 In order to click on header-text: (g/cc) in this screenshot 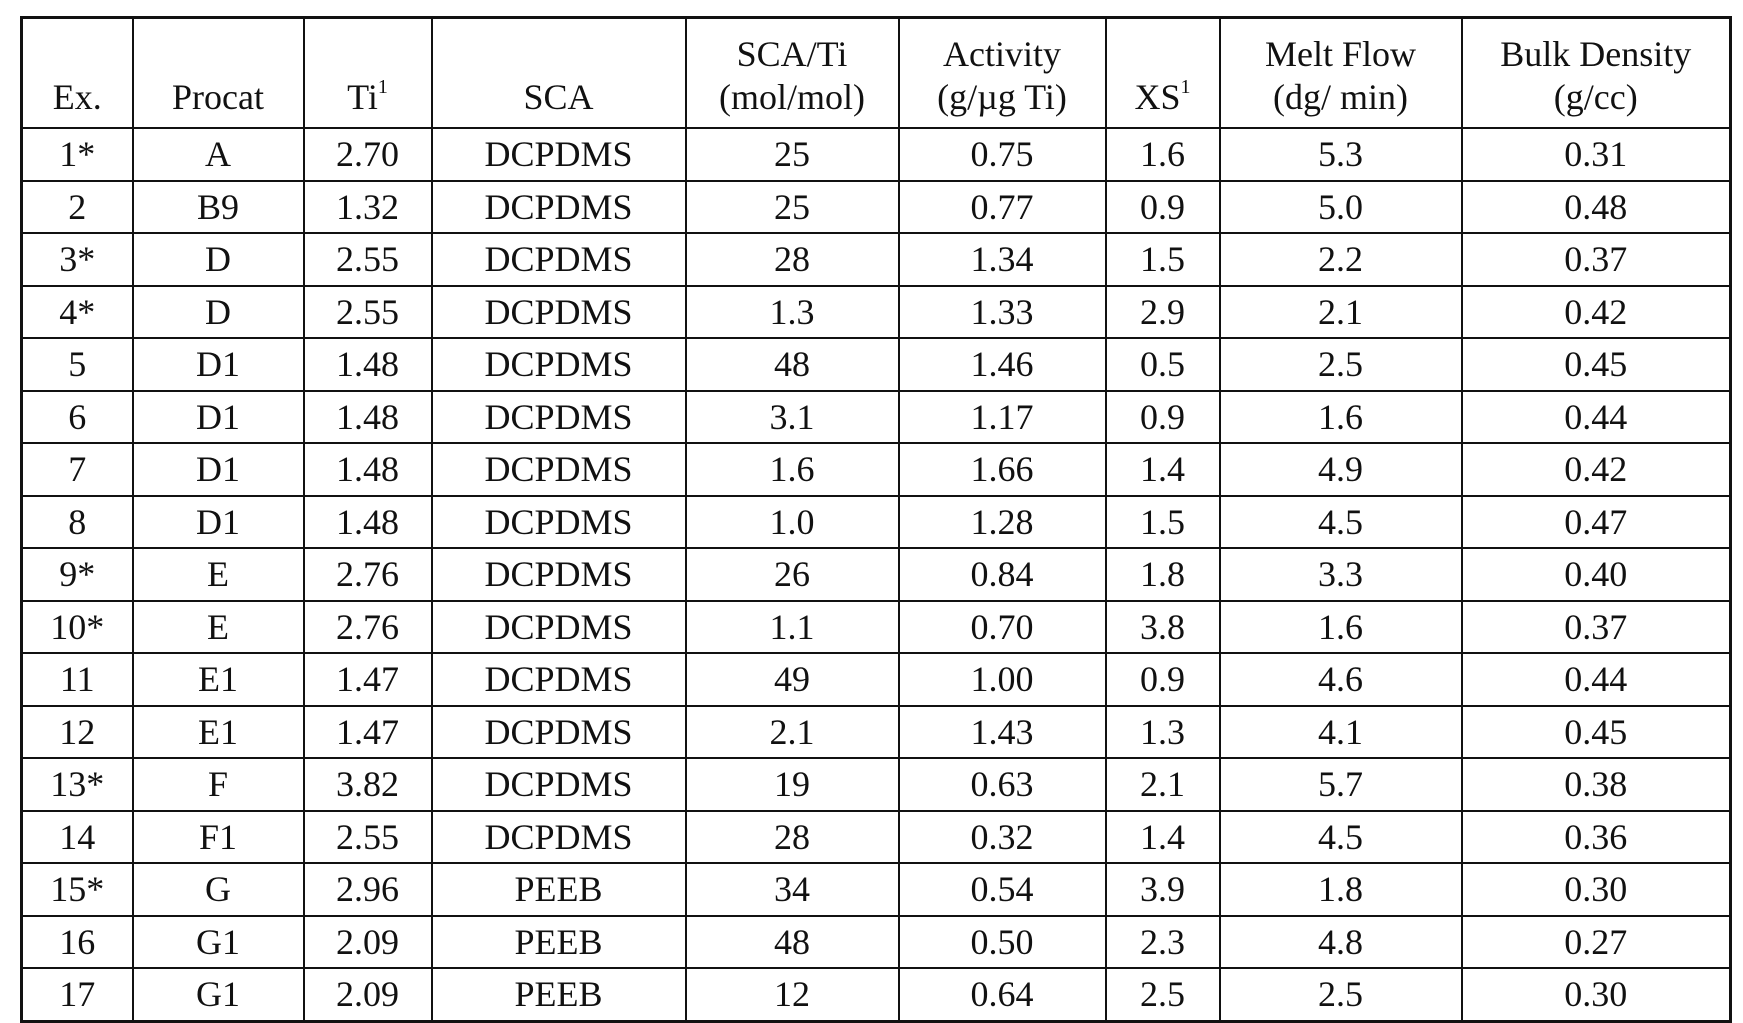, I will do `click(1596, 97)`.